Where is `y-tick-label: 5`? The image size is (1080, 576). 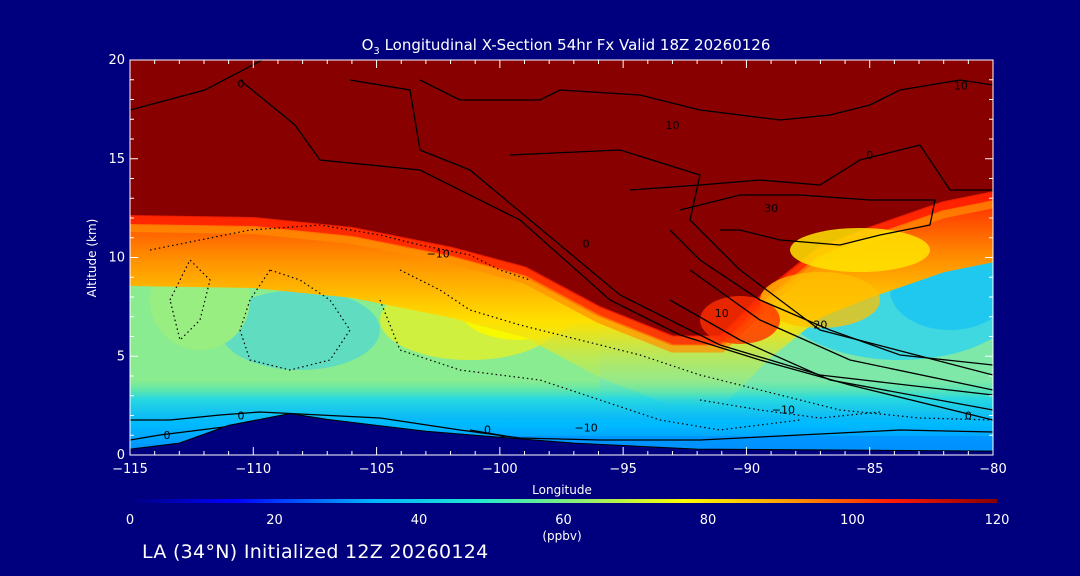
y-tick-label: 5 is located at coordinates (121, 356).